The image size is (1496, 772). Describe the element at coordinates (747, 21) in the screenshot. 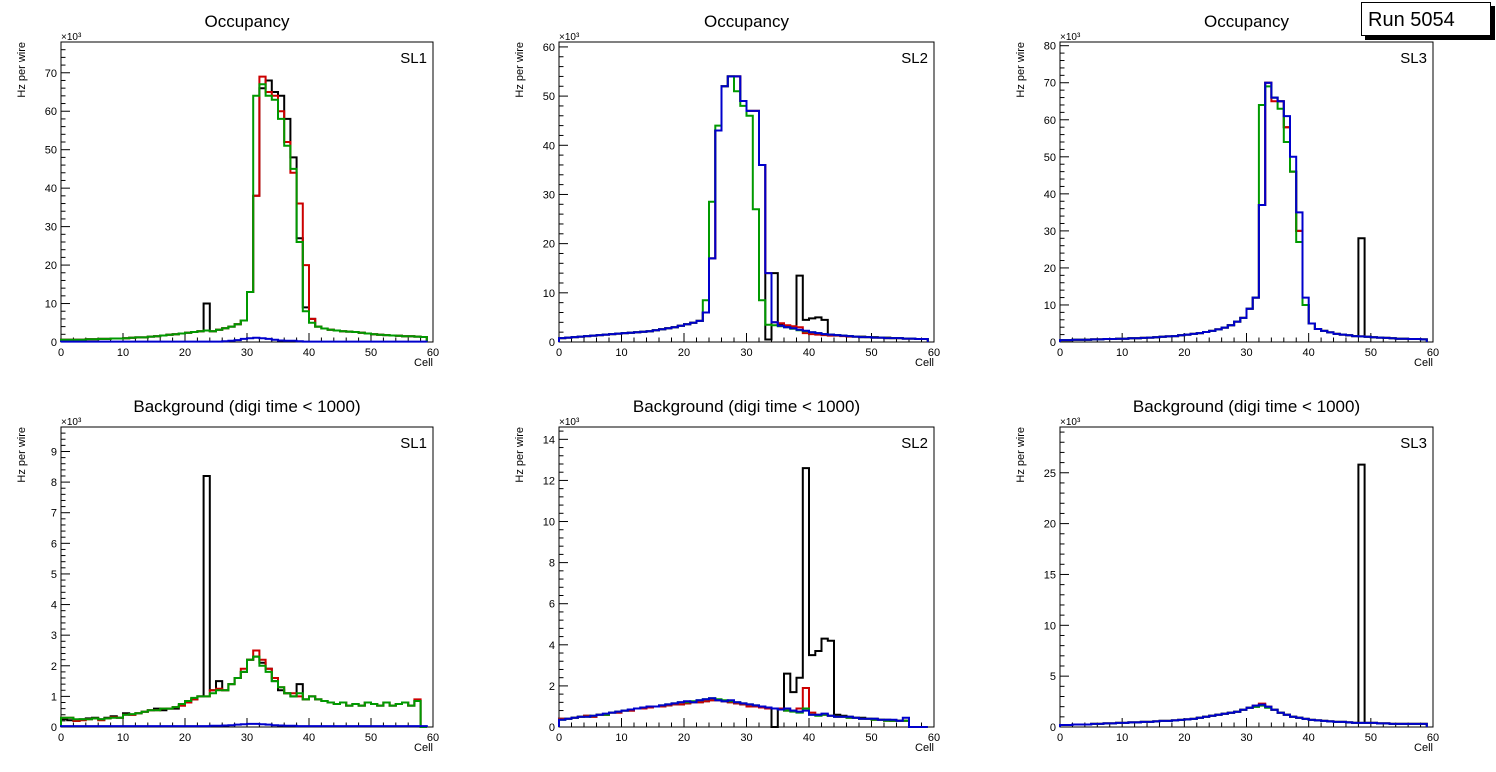

I see `chart-title: Occupancy` at that location.